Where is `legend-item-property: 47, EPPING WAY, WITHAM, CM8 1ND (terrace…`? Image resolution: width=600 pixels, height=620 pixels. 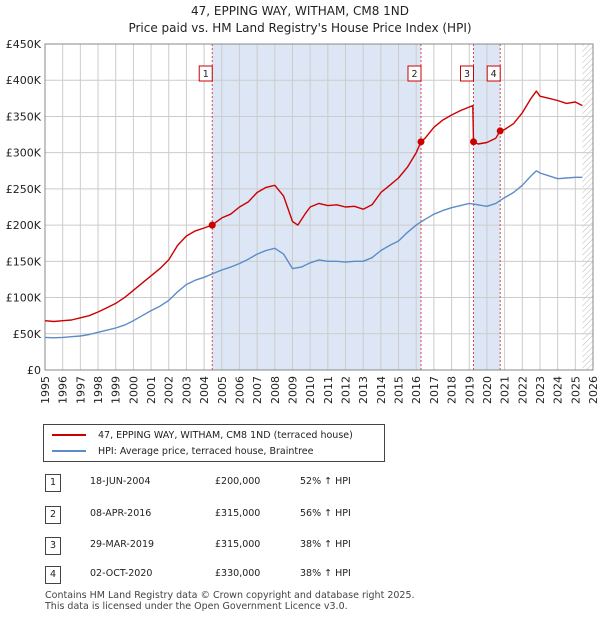
legend-item-property: 47, EPPING WAY, WITHAM, CM8 1ND (terrace… is located at coordinates (202, 435).